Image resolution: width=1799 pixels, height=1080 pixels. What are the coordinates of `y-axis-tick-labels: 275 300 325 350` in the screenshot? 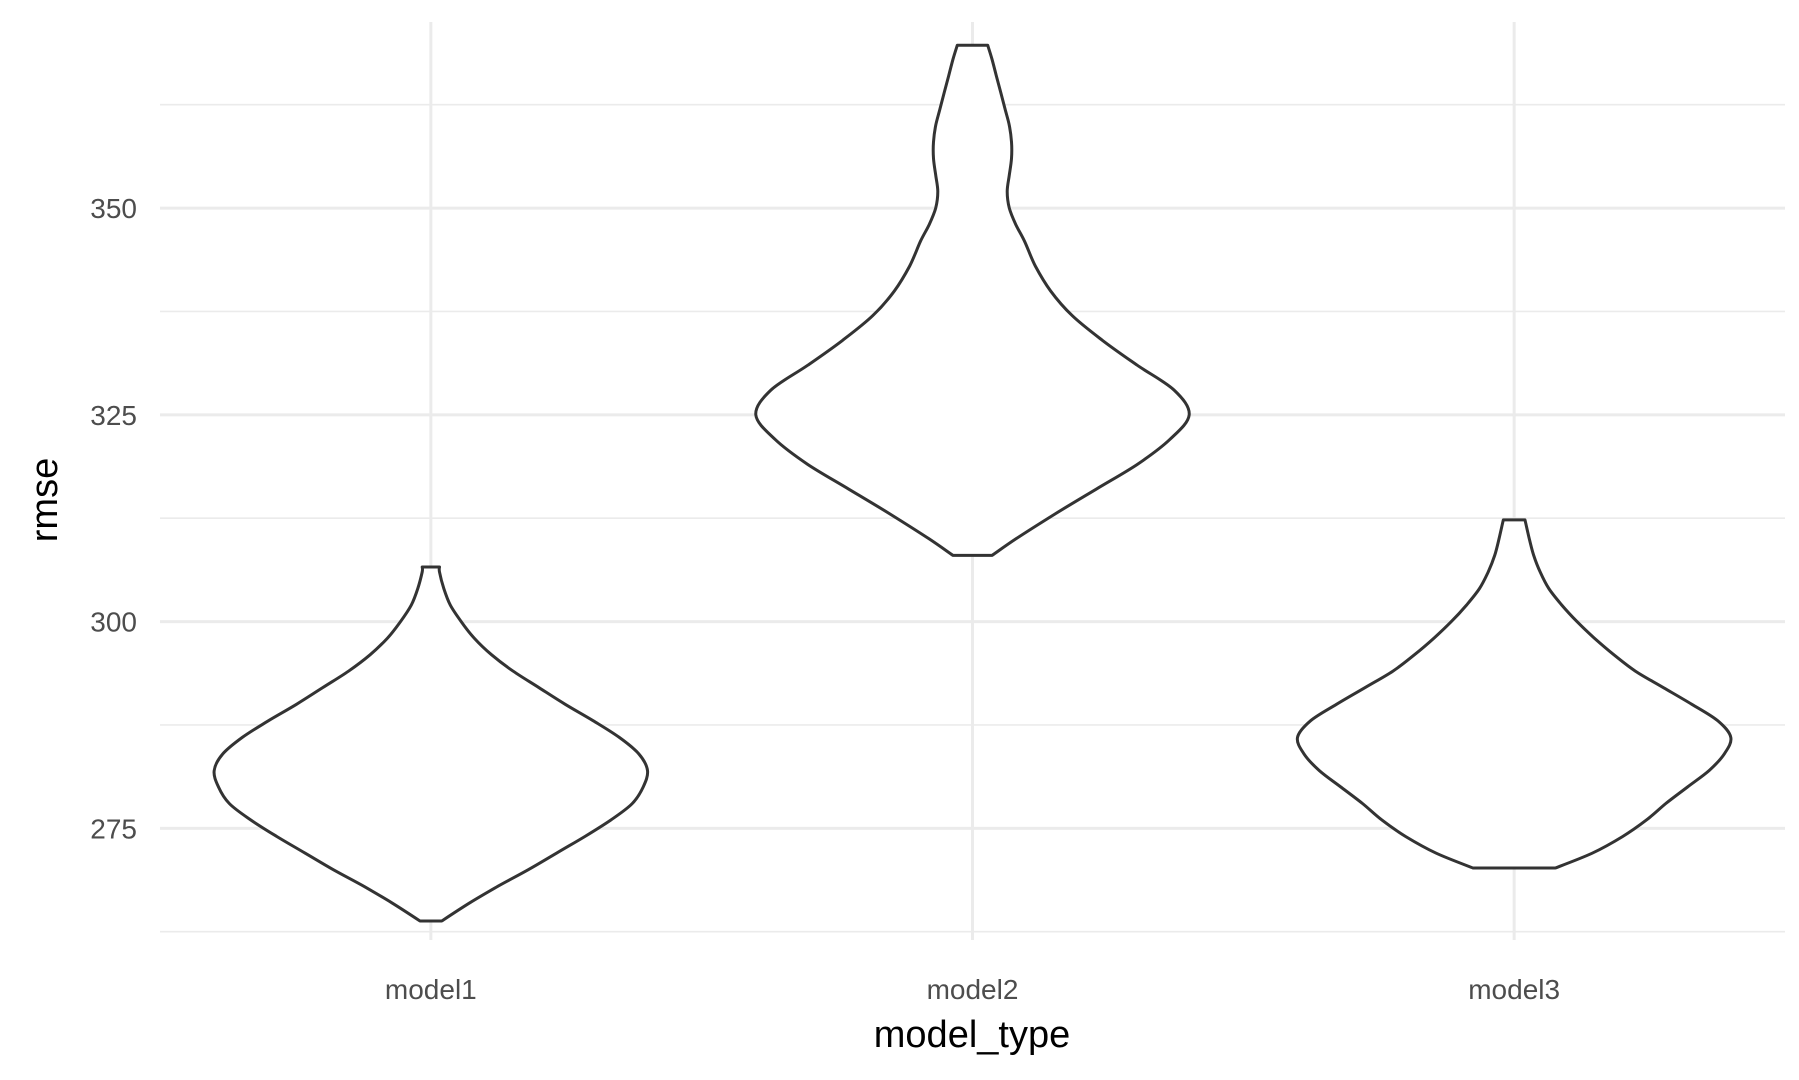 It's located at (113, 518).